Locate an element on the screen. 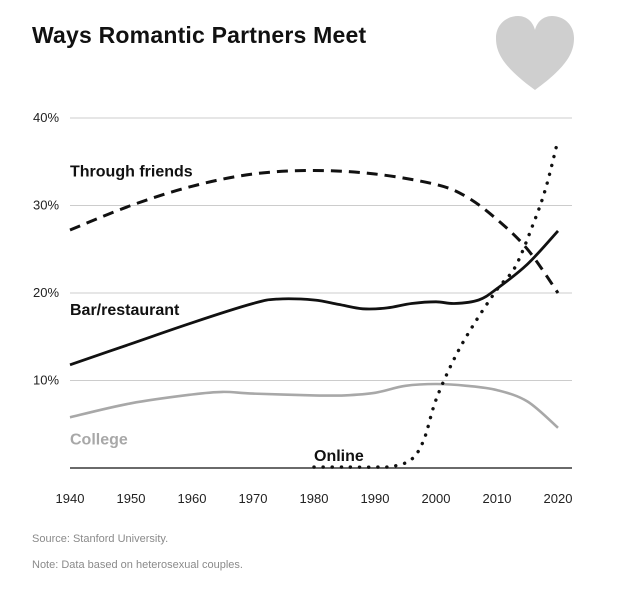  y-tick-label-10: 10% is located at coordinates (46, 380).